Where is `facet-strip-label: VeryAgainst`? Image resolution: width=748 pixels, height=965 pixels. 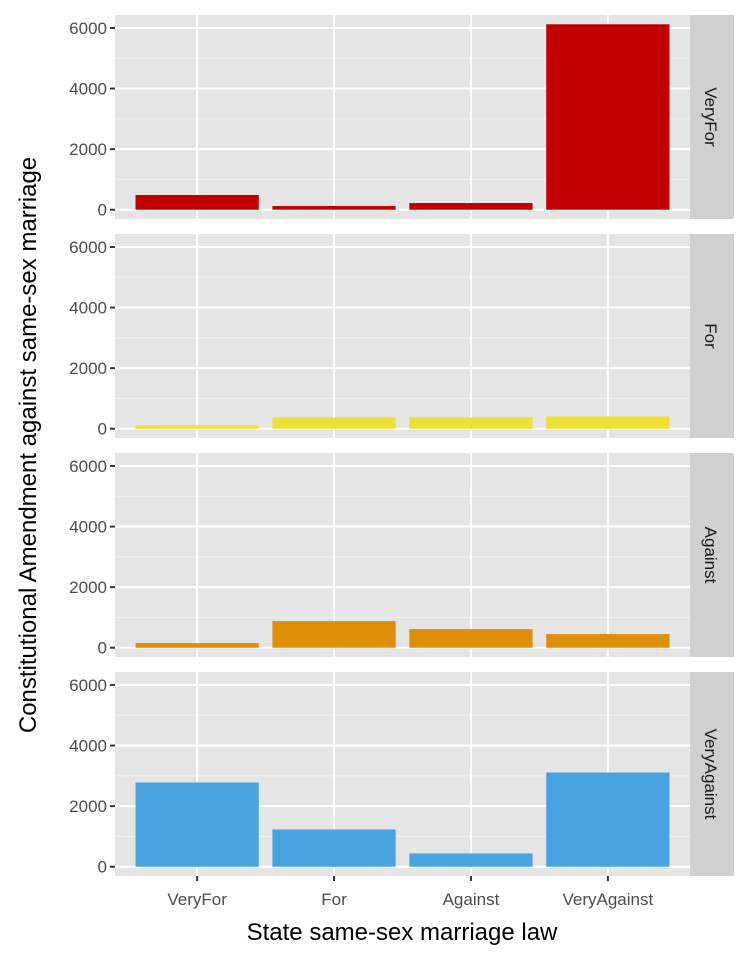
facet-strip-label: VeryAgainst is located at coordinates (710, 774).